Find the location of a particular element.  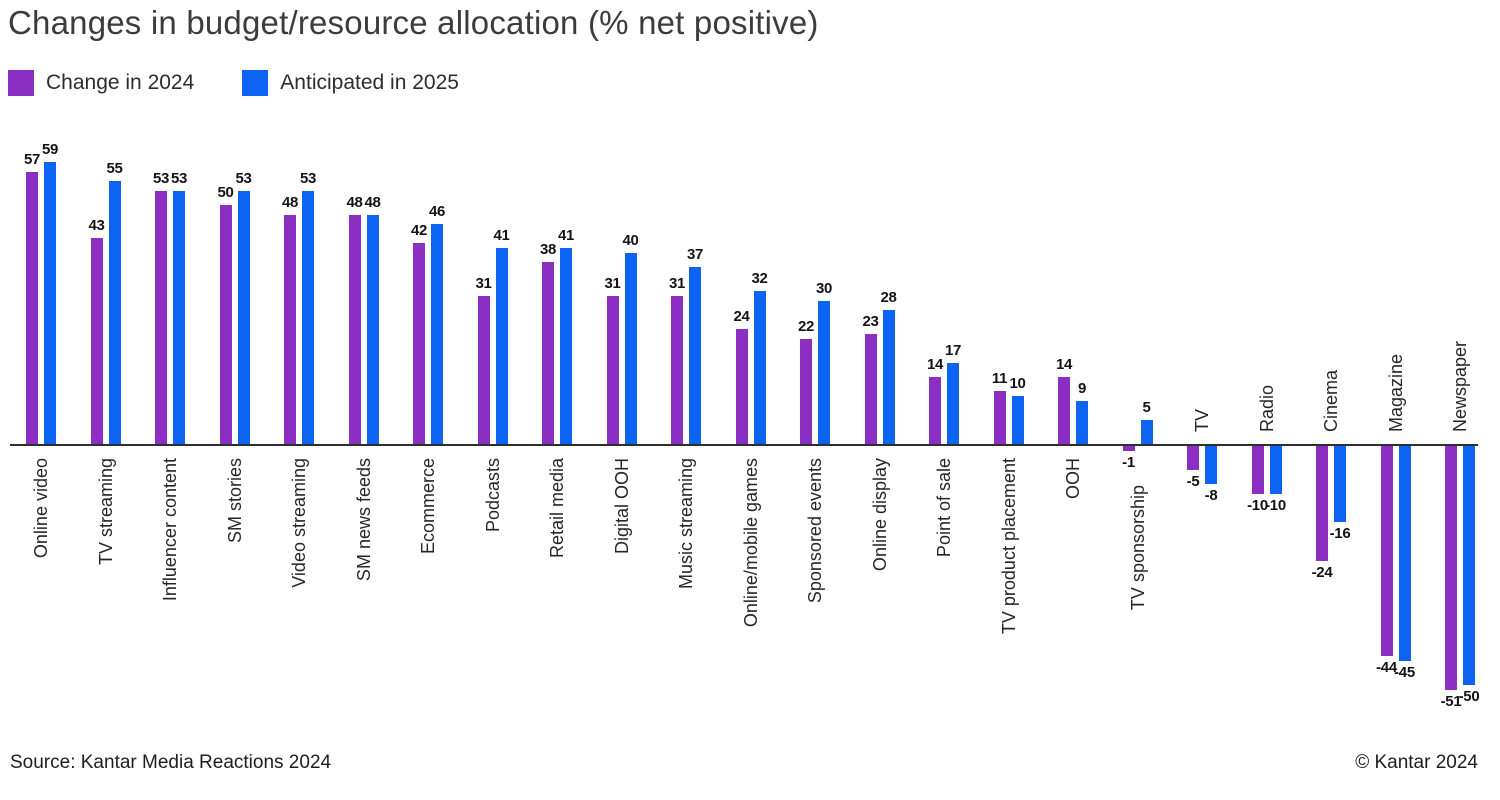

value-label: 32 is located at coordinates (759, 279).